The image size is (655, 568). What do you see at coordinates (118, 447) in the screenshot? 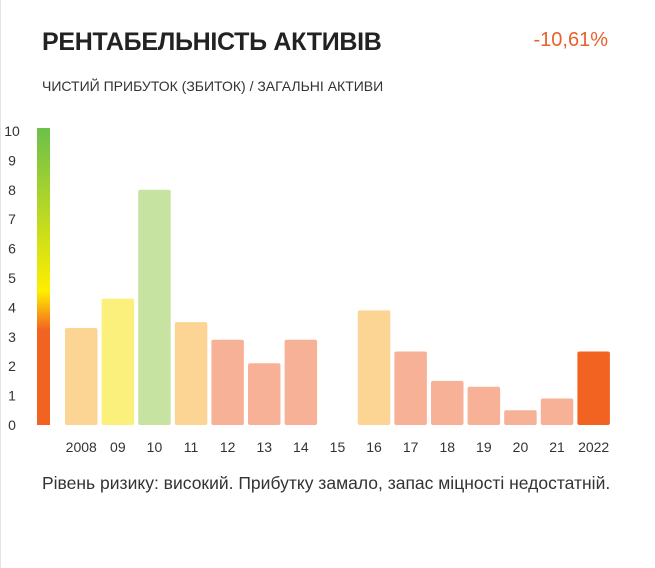
I see `x-tick-label: 09` at bounding box center [118, 447].